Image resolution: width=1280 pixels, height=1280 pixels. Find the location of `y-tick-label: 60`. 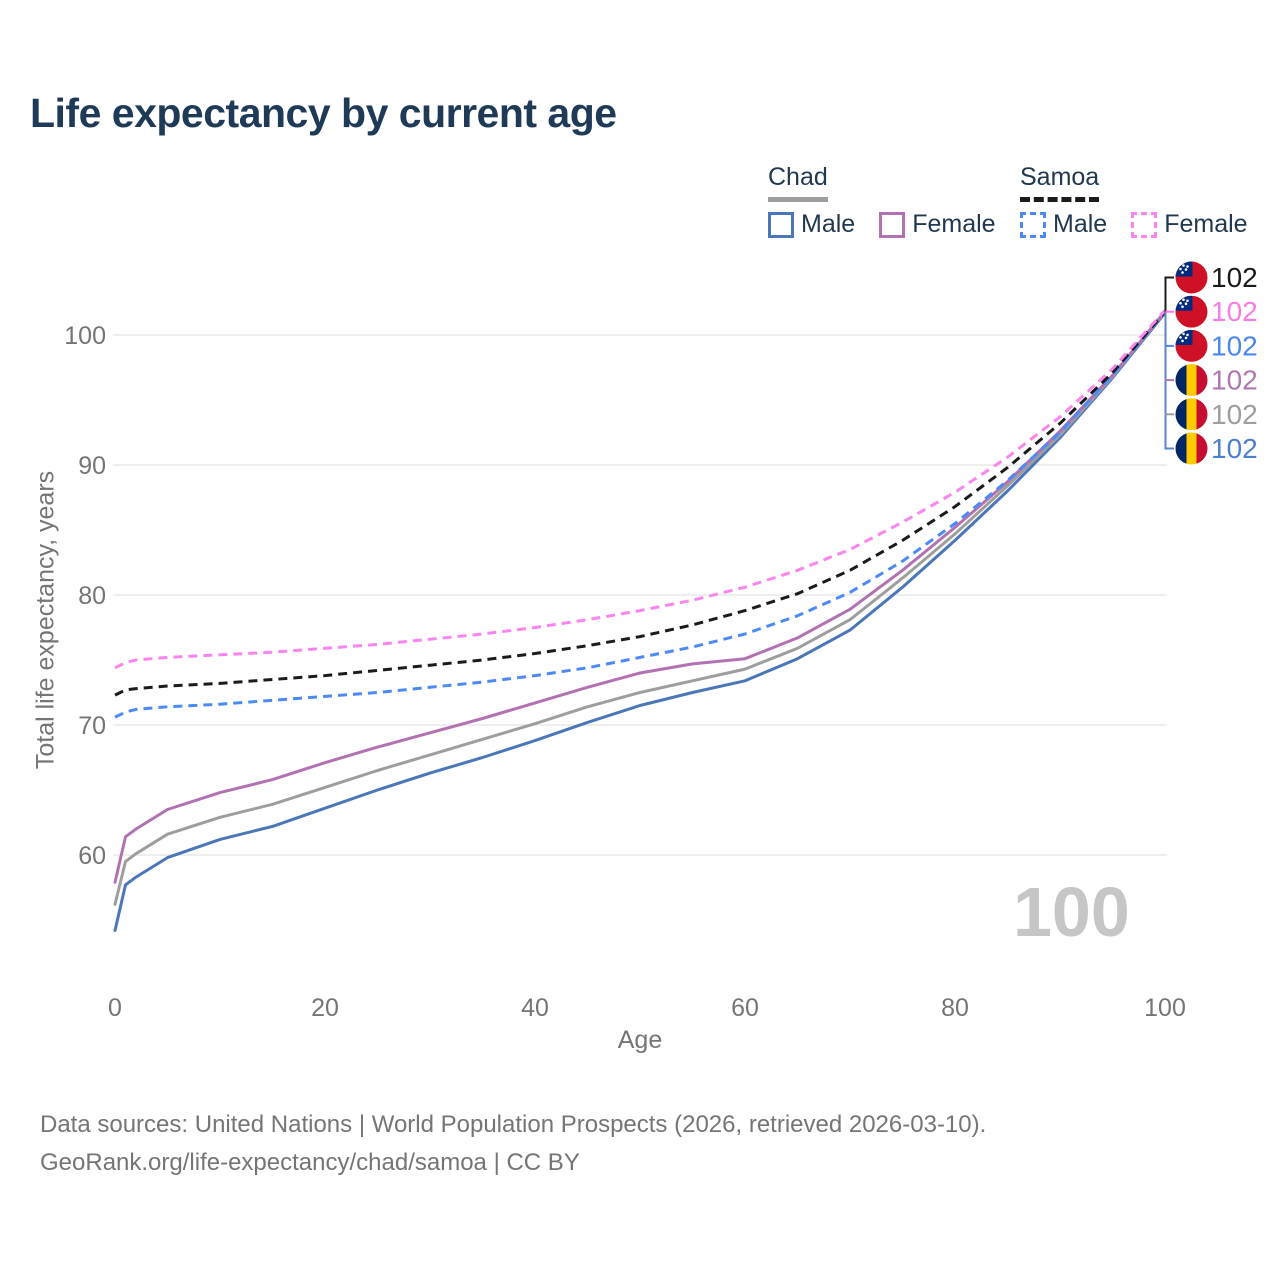

y-tick-label: 60 is located at coordinates (92, 856).